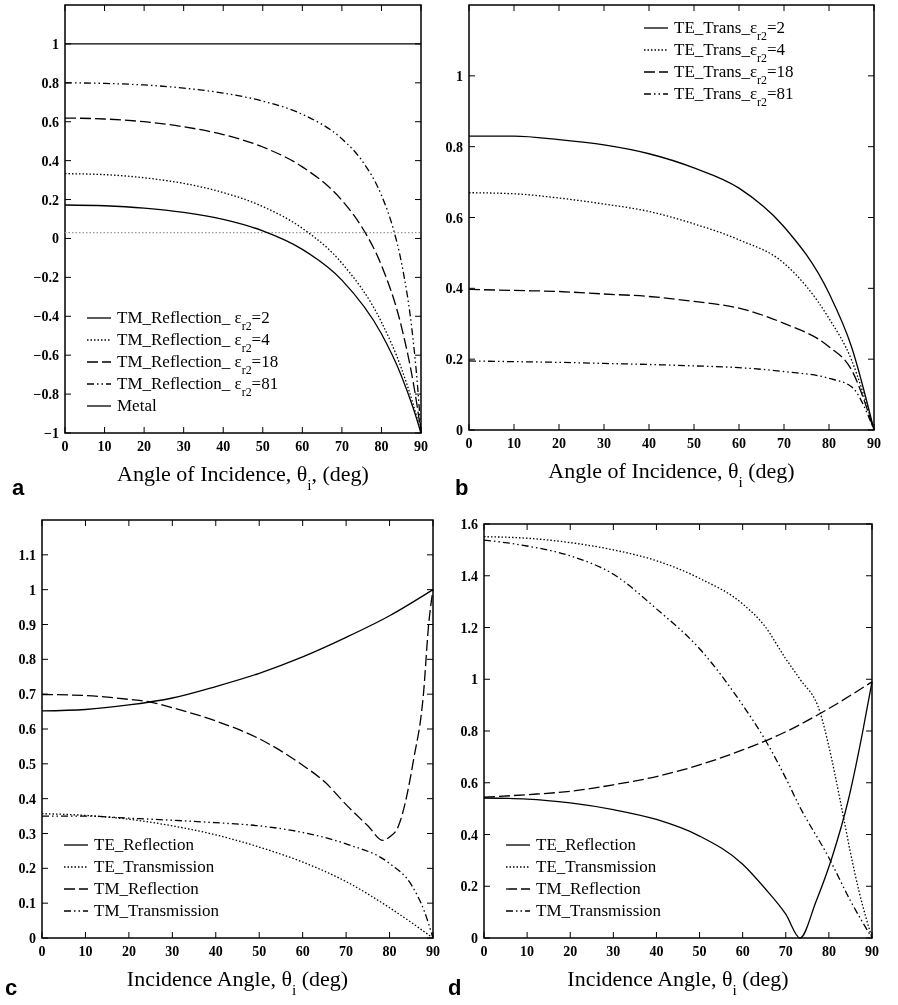  I want to click on y-tick-label: 0.7, so click(27, 695).